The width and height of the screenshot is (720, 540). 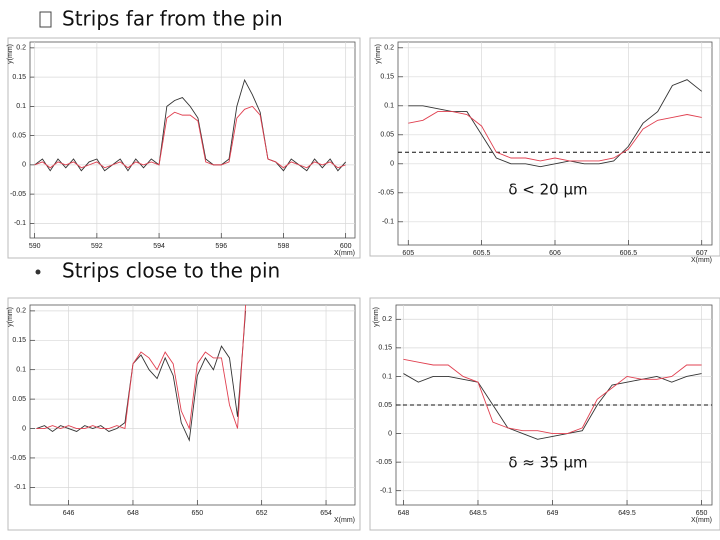 What do you see at coordinates (97, 246) in the screenshot?
I see `x-tick-label: 592` at bounding box center [97, 246].